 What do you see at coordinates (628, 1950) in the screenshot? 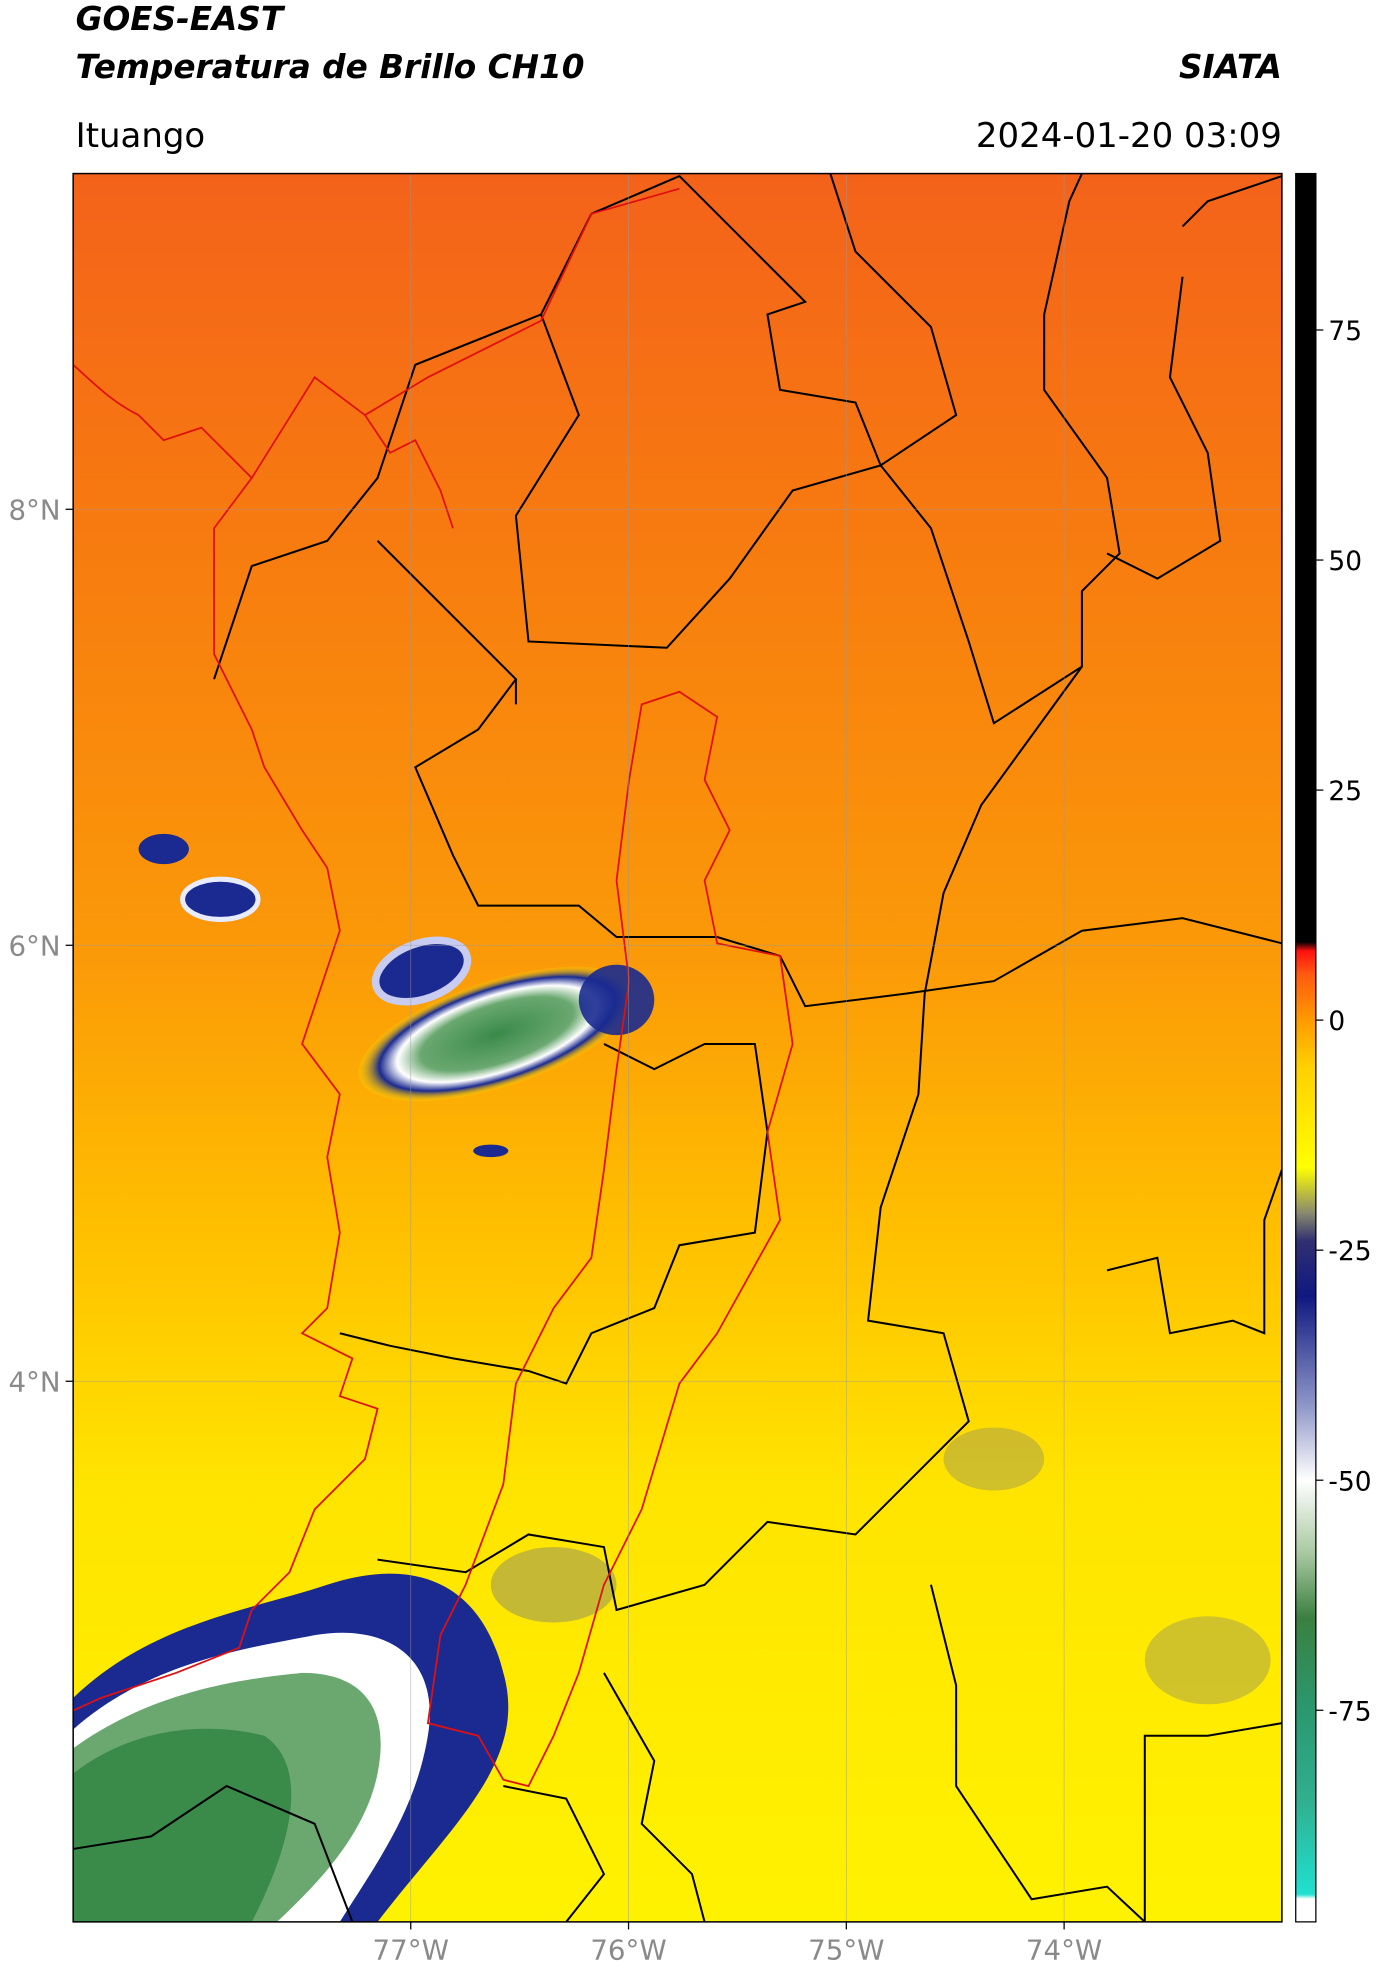
I see `x-tick-label: 76°W` at bounding box center [628, 1950].